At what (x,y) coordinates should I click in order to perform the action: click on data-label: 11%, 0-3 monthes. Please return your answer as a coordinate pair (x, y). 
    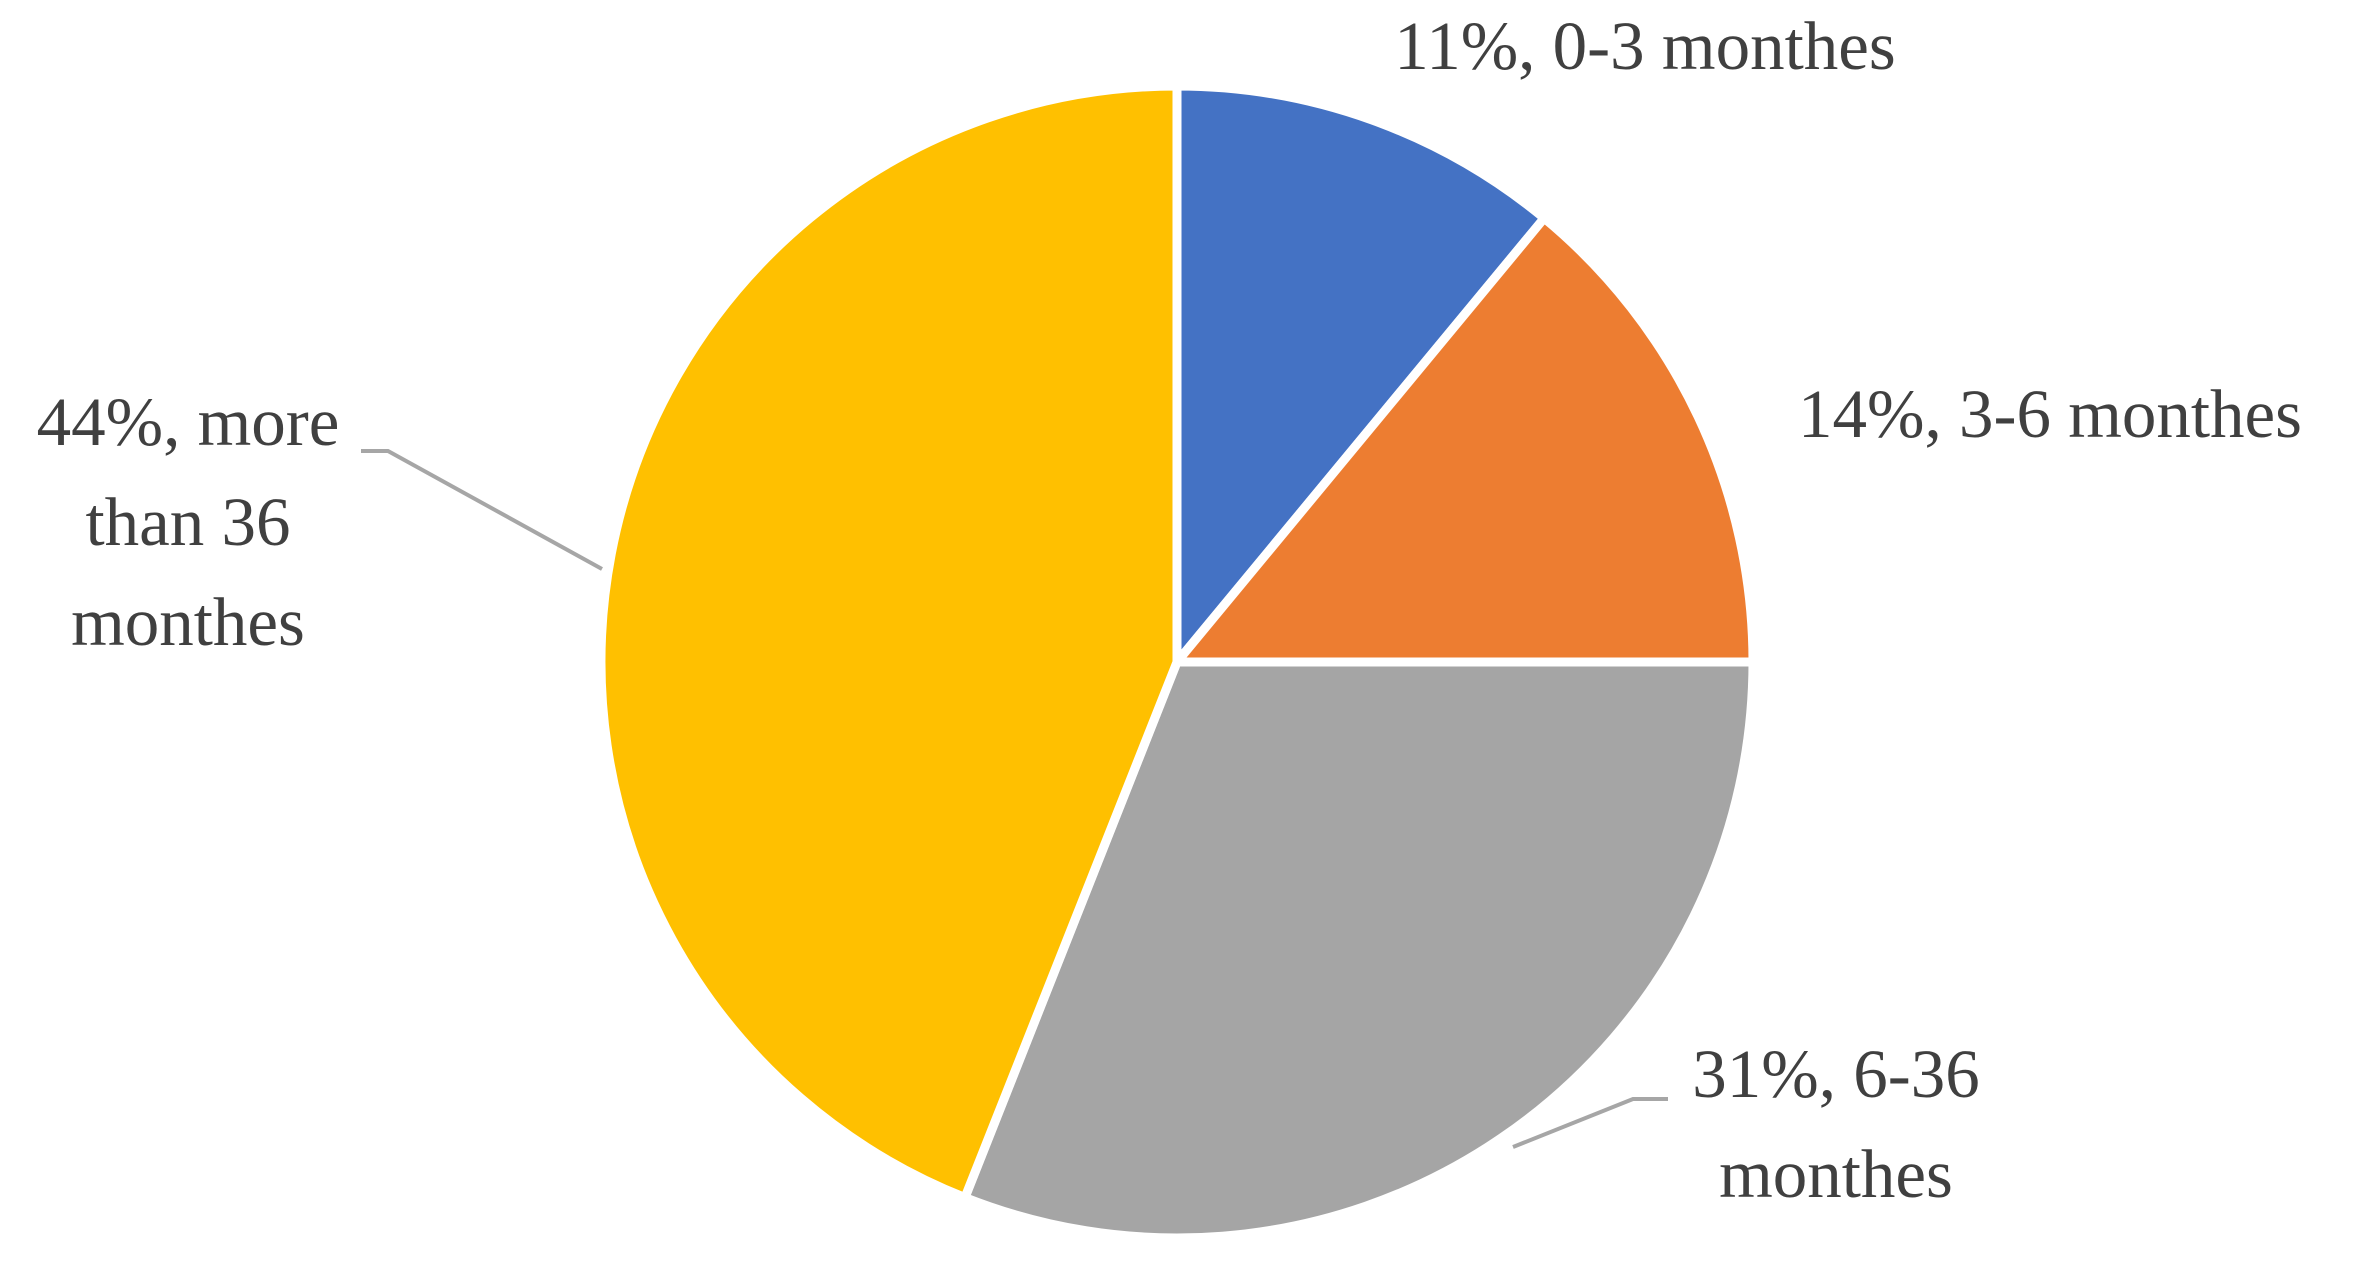
    Looking at the image, I should click on (1644, 46).